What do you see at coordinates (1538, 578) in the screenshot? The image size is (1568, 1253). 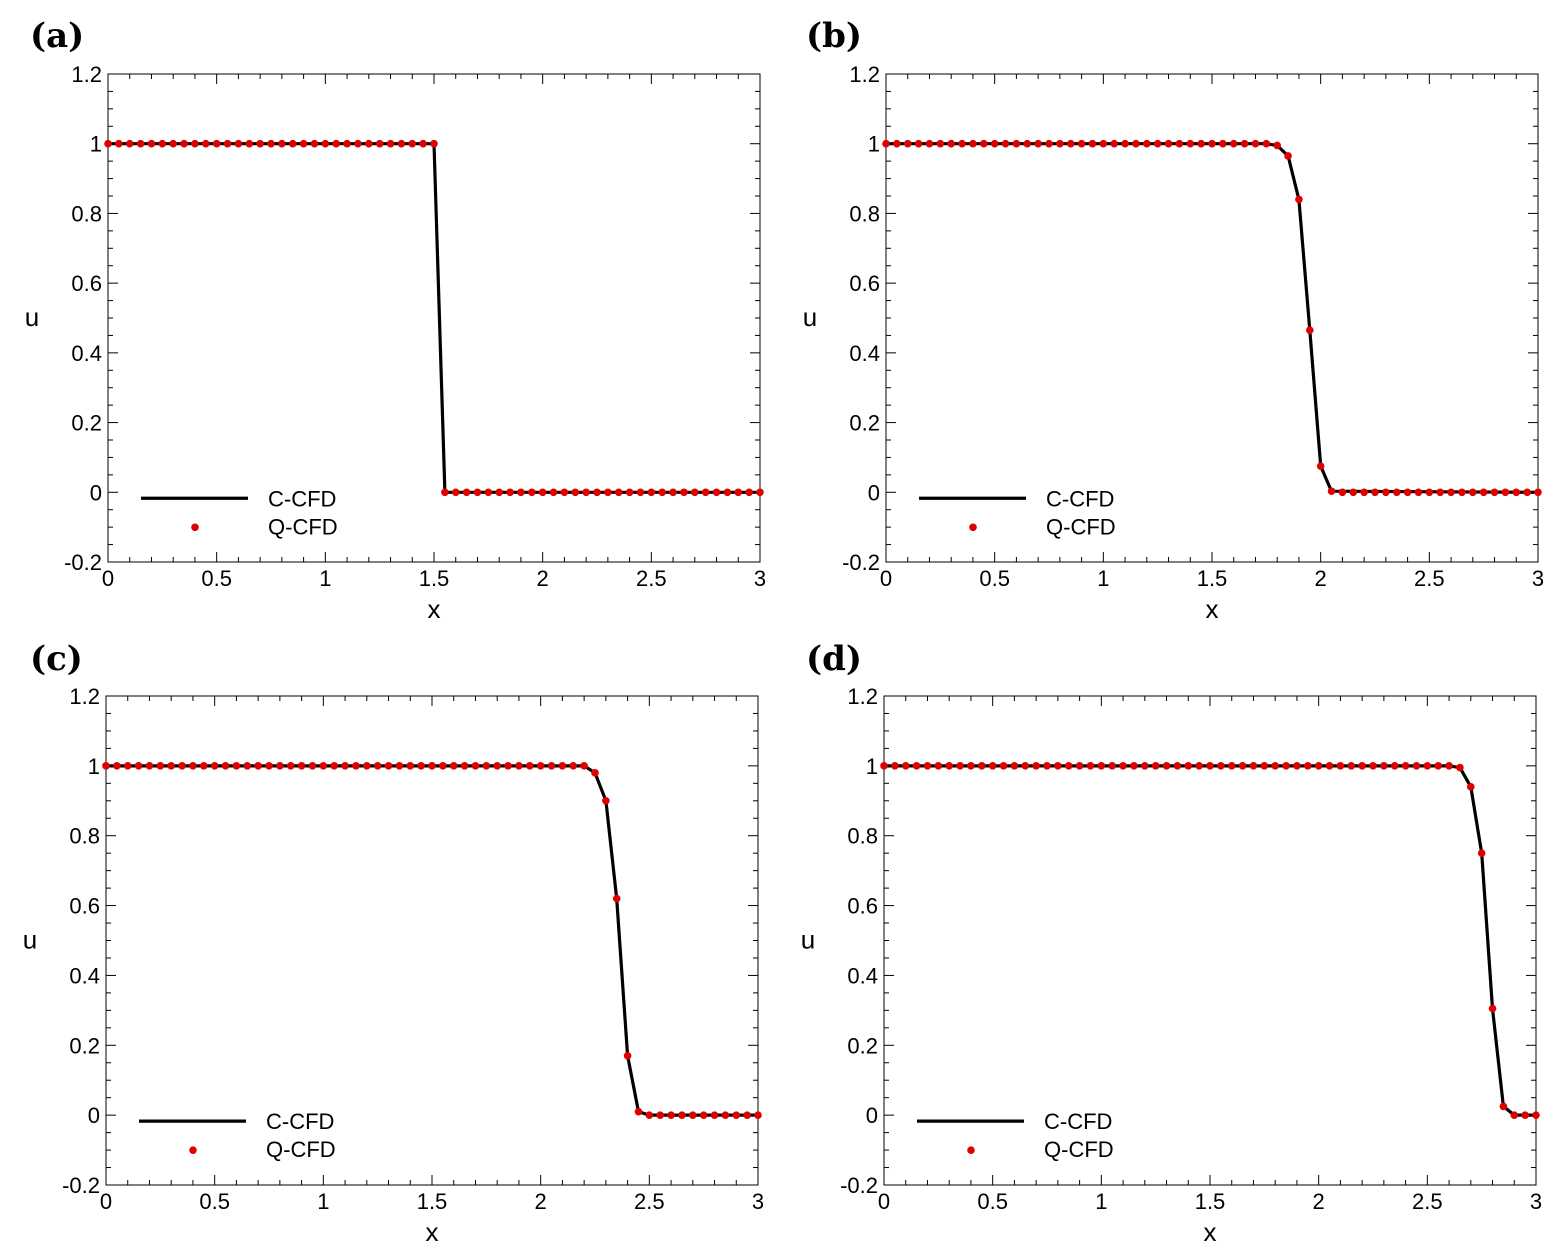 I see `x-tick-label: 3` at bounding box center [1538, 578].